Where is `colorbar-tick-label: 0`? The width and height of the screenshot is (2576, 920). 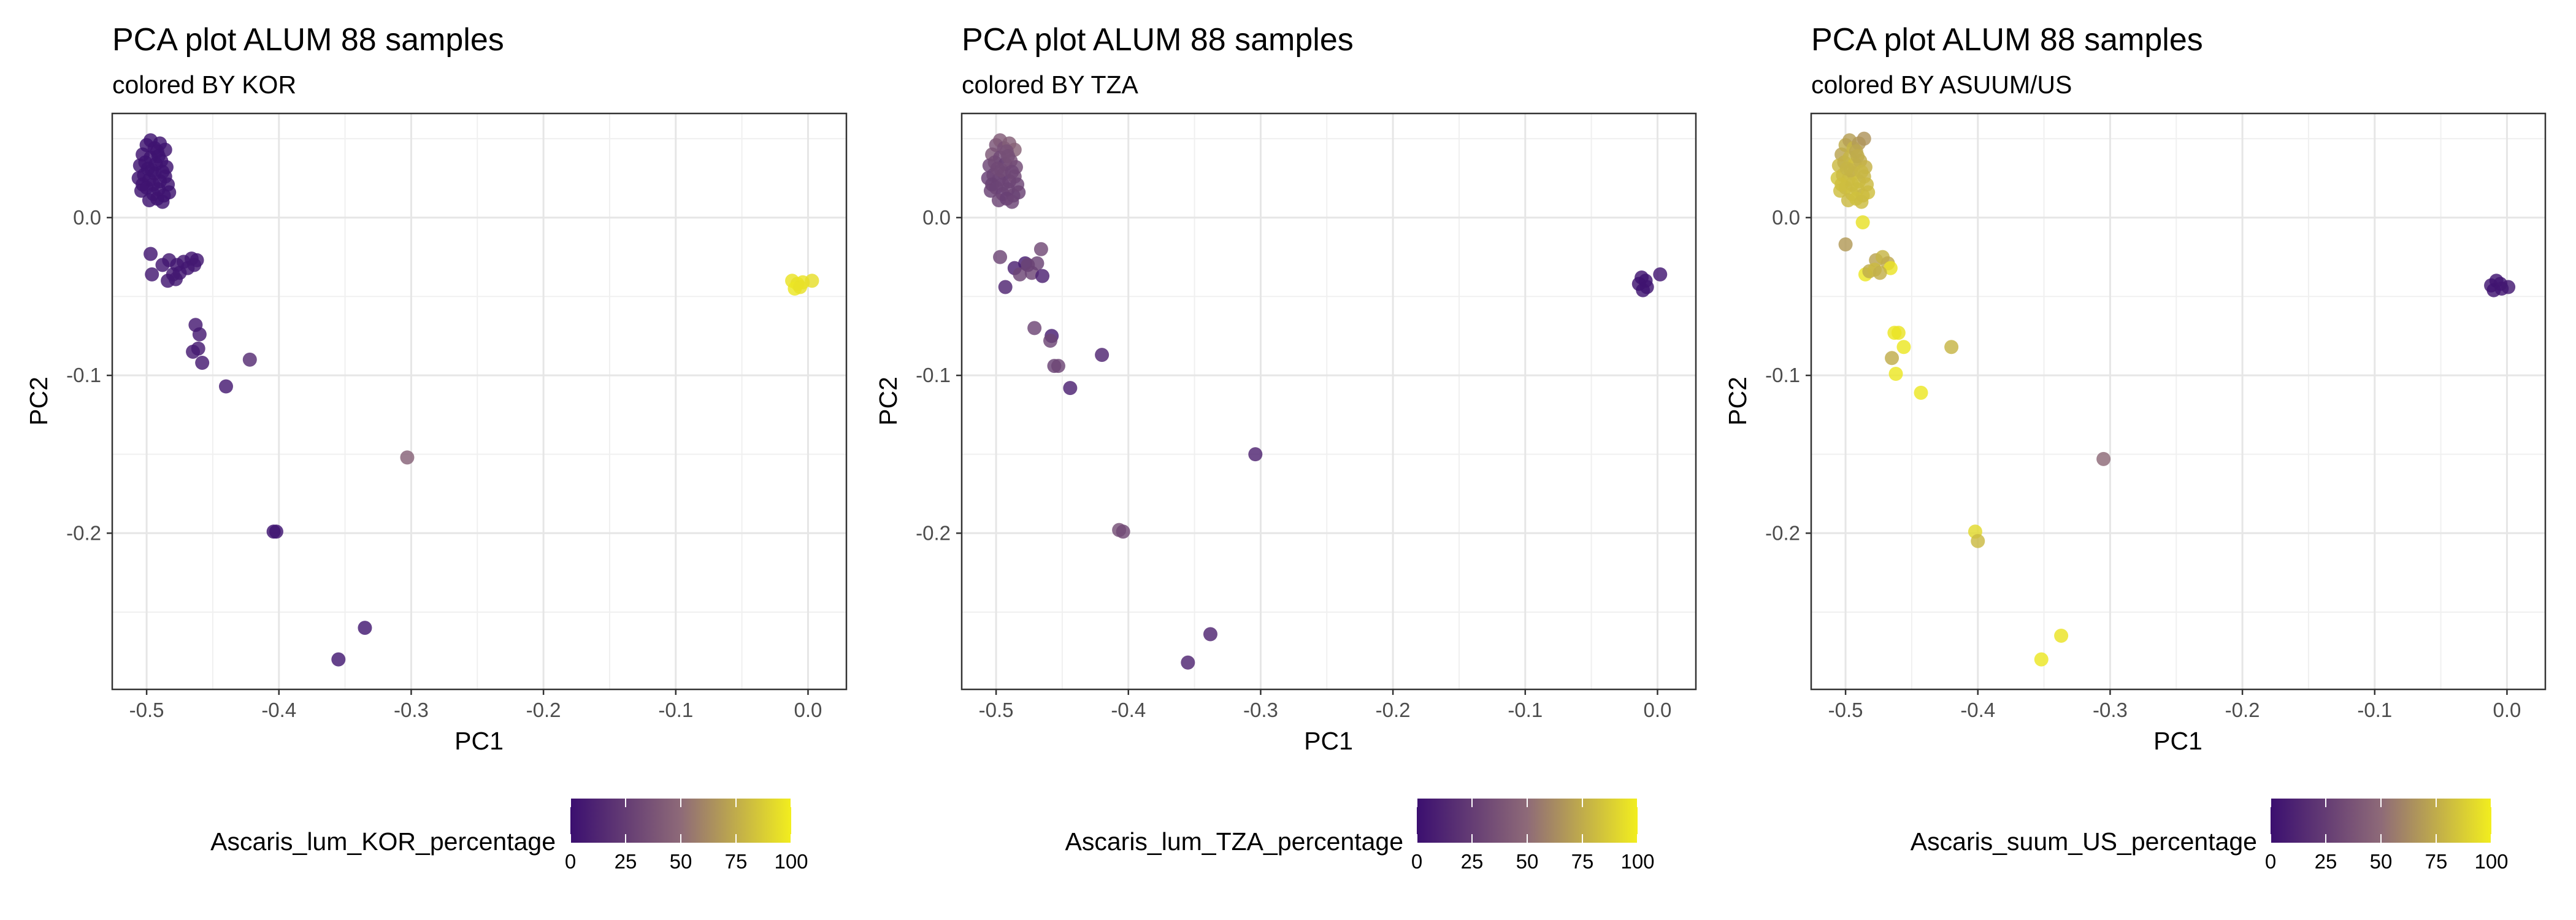 colorbar-tick-label: 0 is located at coordinates (570, 861).